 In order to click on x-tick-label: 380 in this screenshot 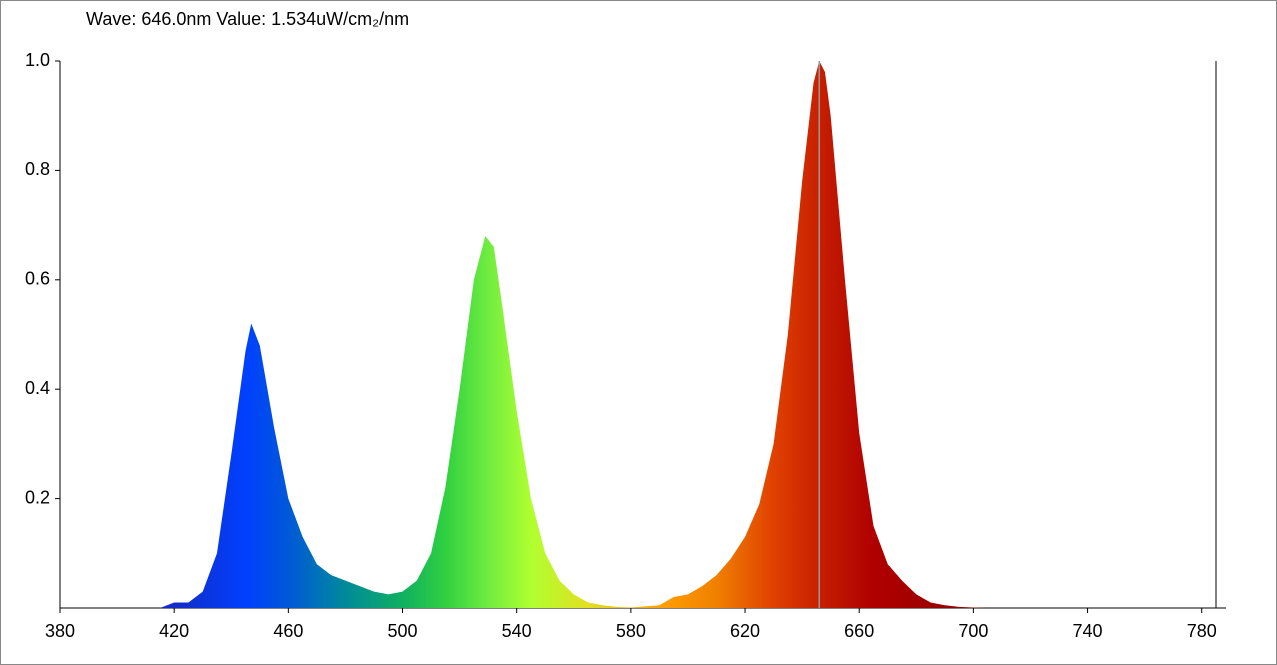, I will do `click(60, 631)`.